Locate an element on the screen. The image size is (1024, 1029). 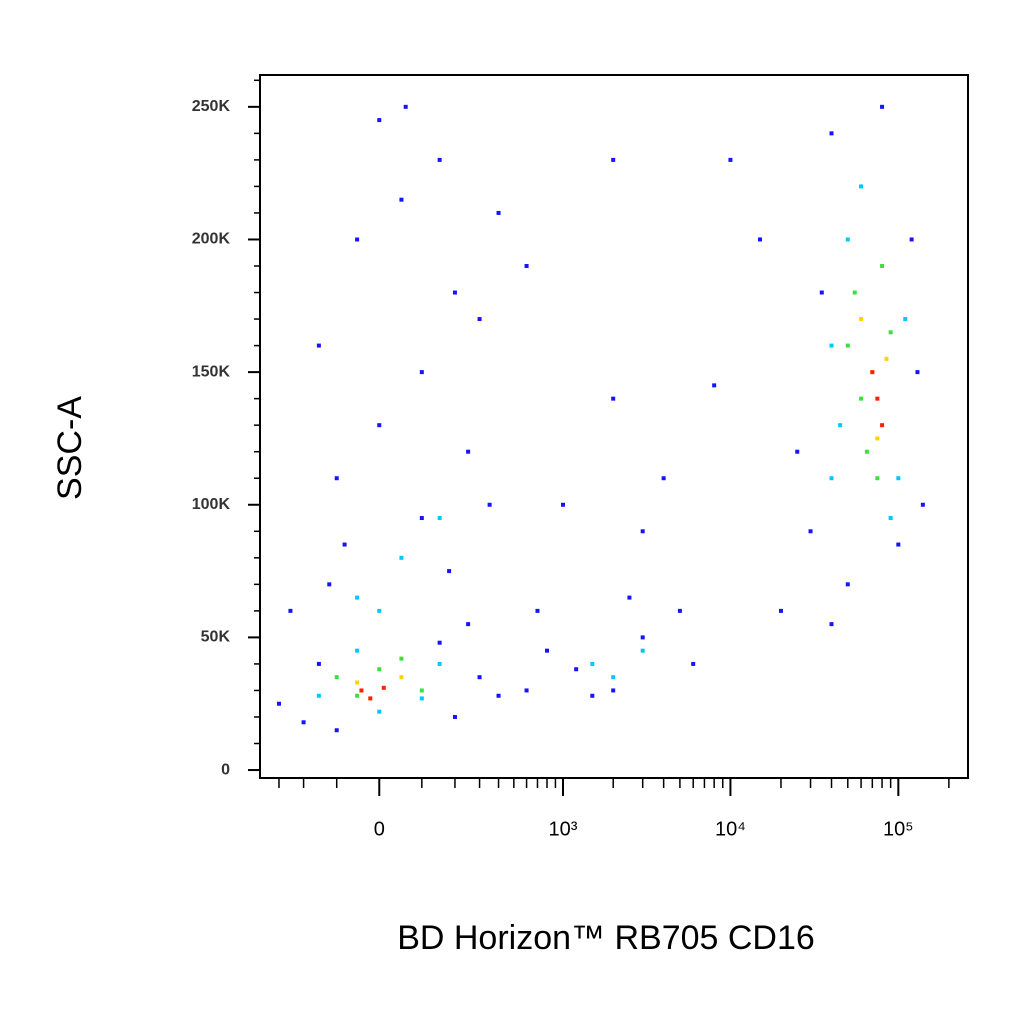
y-tick-label: 50K is located at coordinates (216, 637).